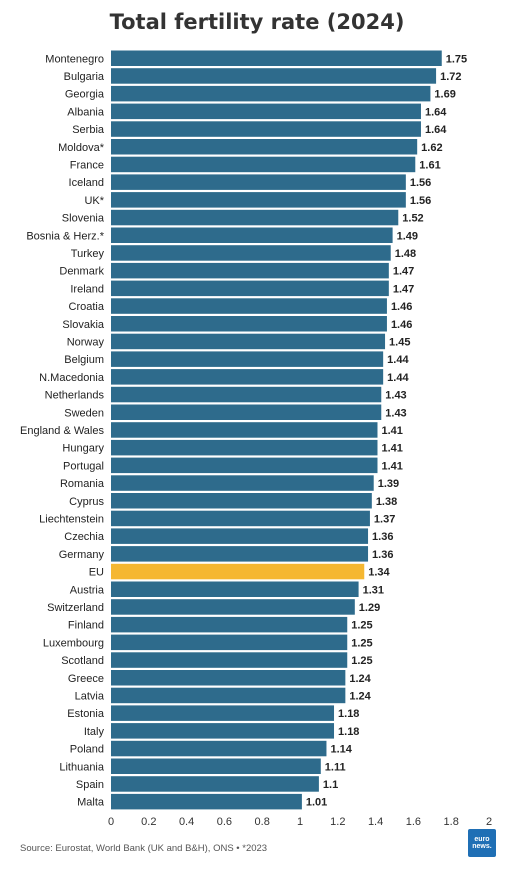 The image size is (514, 874). Describe the element at coordinates (84, 413) in the screenshot. I see `category-label: Sweden` at that location.